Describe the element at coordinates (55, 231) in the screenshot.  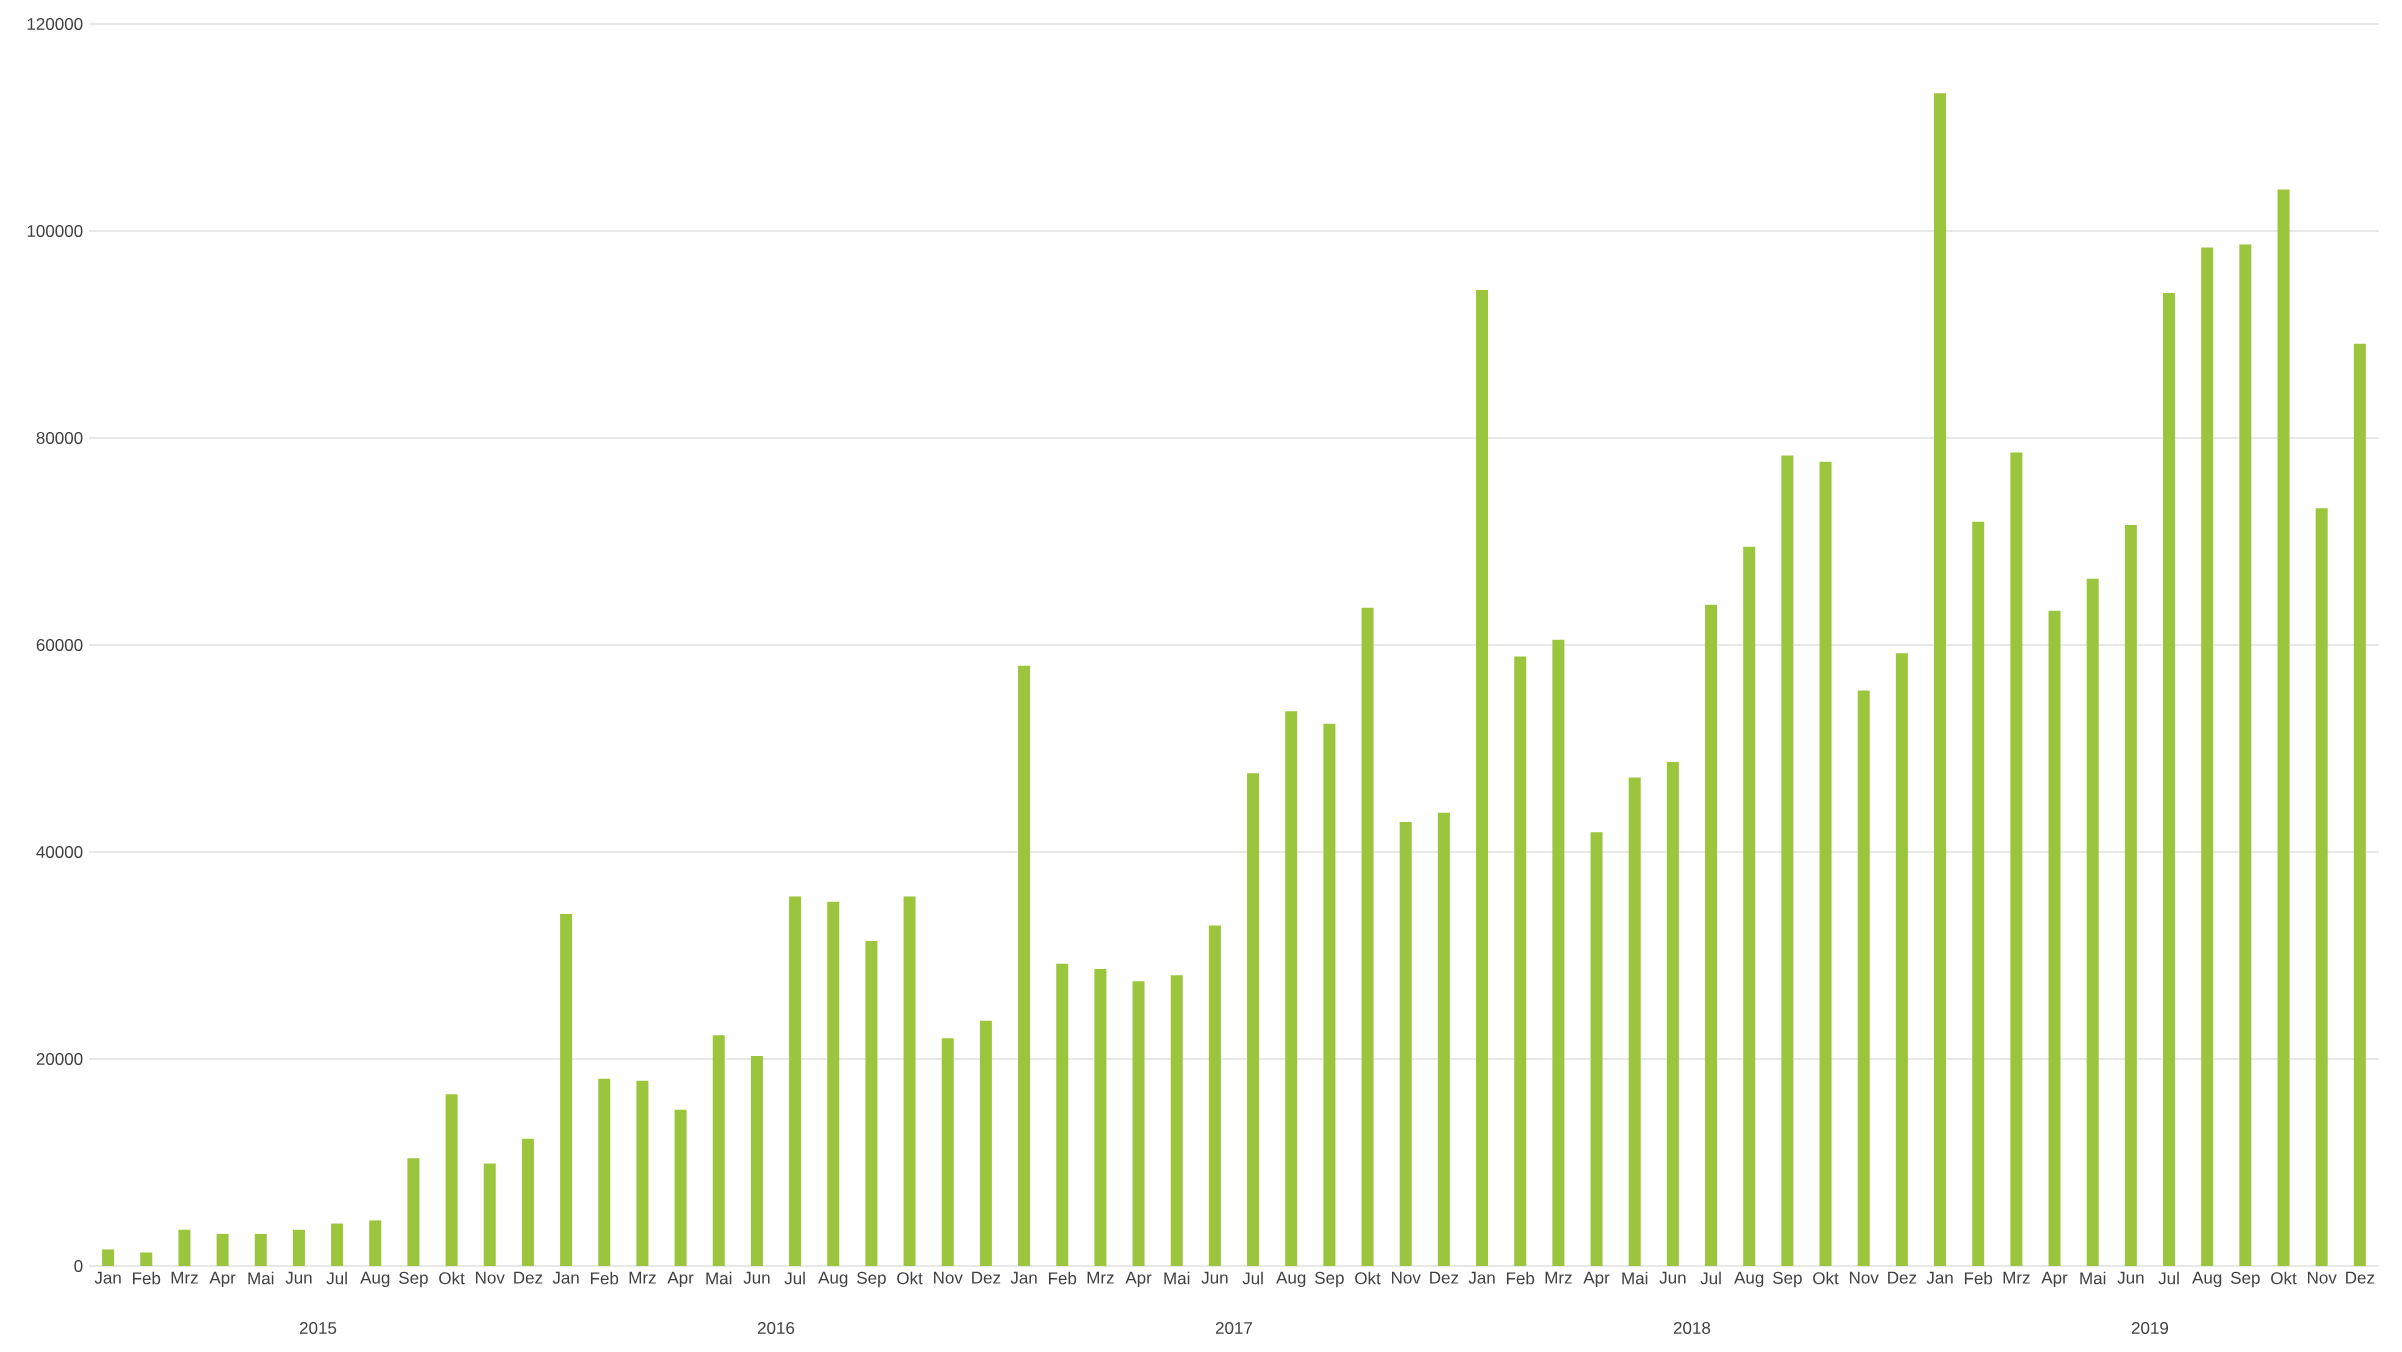
I see `y-tick-label: 100000` at that location.